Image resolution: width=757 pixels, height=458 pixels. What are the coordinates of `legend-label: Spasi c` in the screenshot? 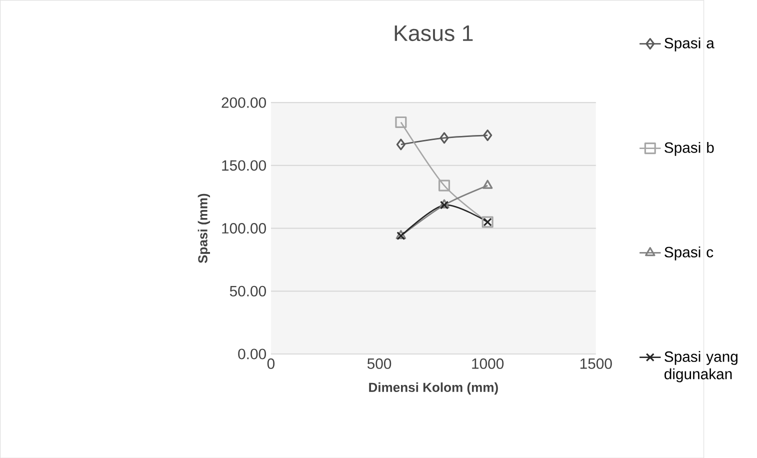 It's located at (689, 253).